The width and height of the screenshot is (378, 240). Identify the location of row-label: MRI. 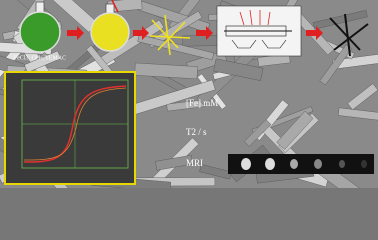
(194, 163).